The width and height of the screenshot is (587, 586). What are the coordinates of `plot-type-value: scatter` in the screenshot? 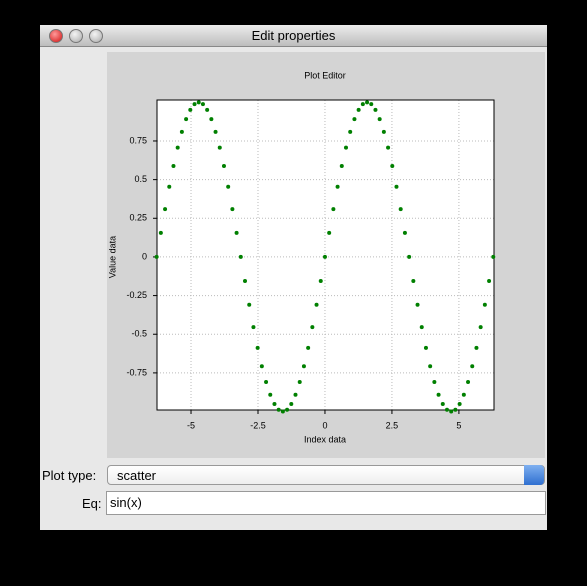 It's located at (137, 475).